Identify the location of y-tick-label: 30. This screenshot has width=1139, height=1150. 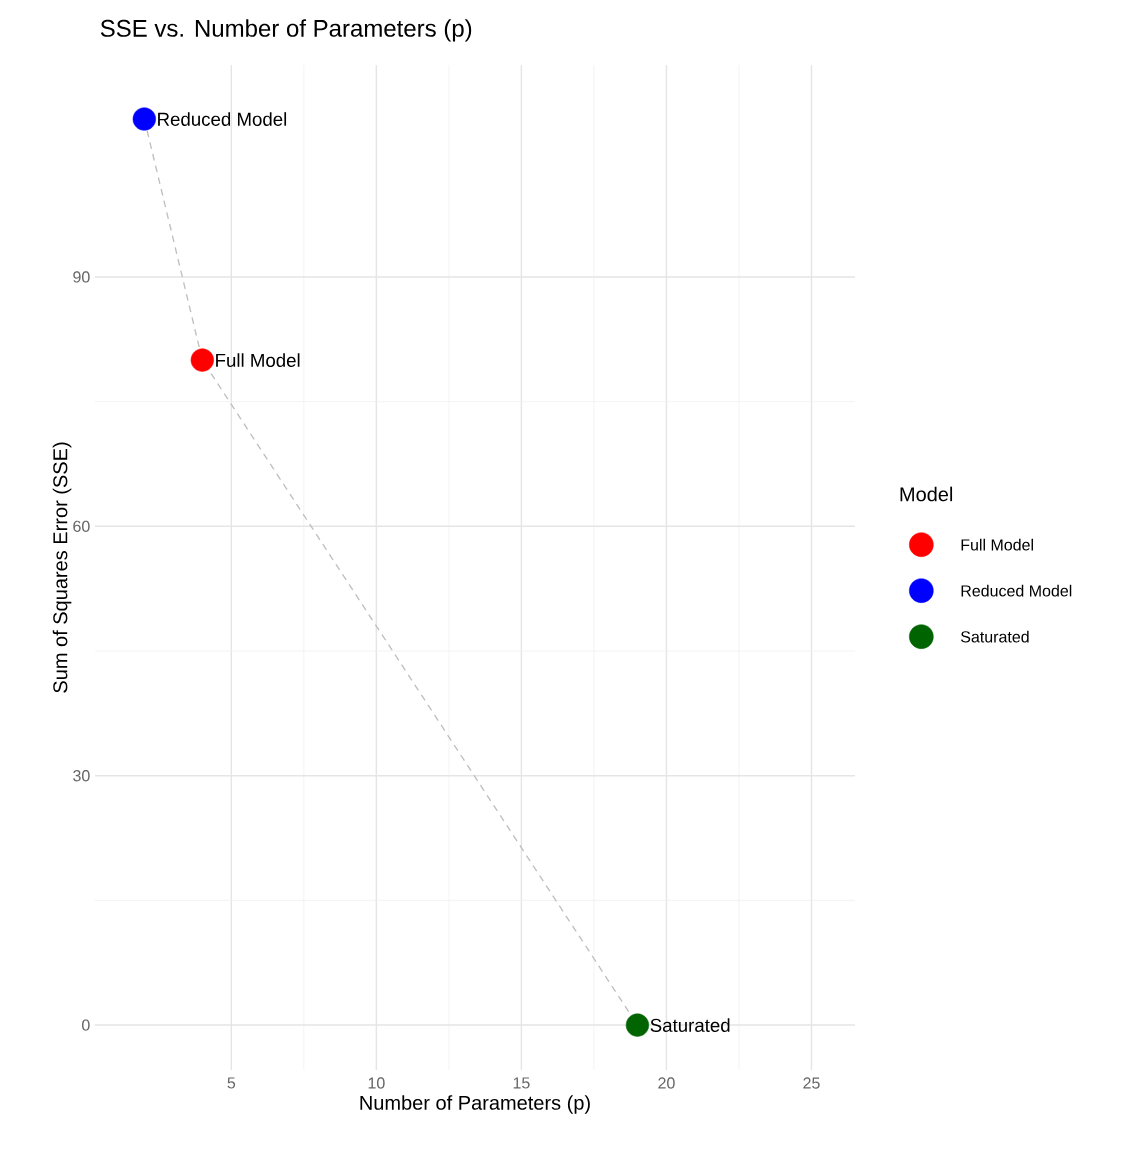
(81, 776).